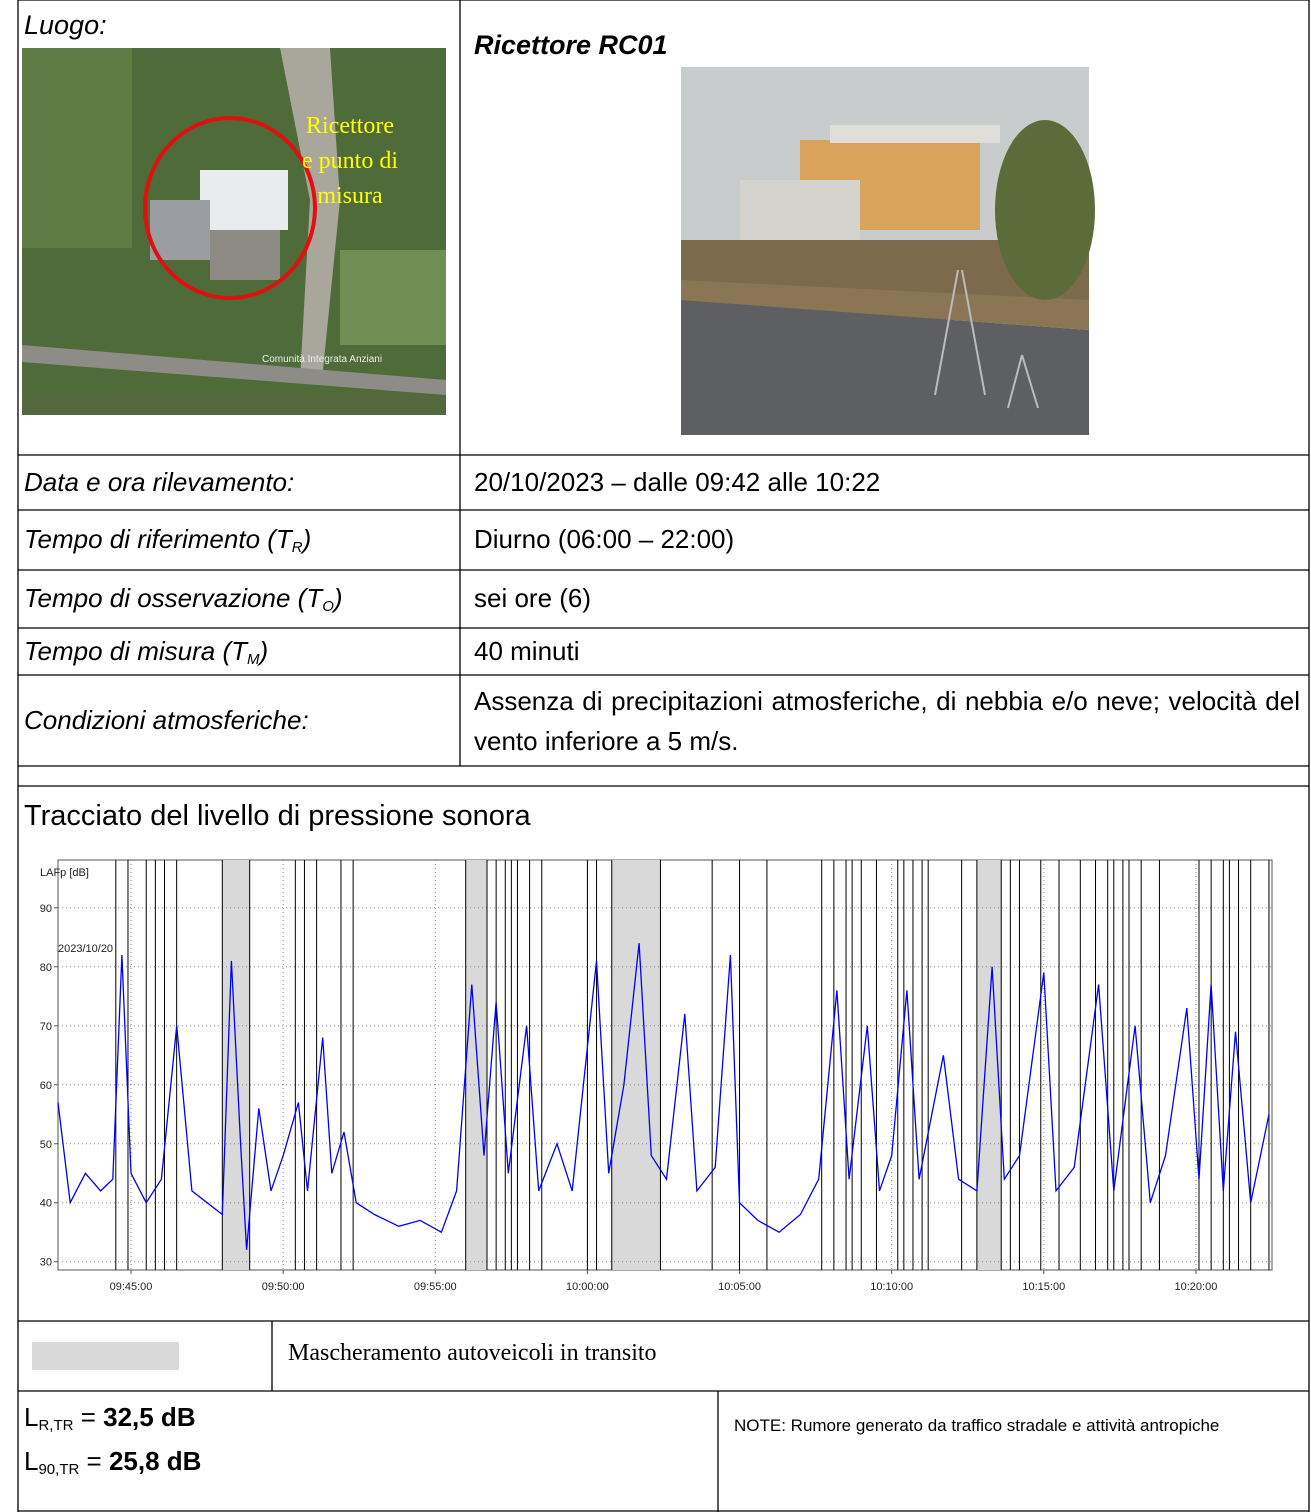  I want to click on result-sub: R,TR, so click(56, 1425).